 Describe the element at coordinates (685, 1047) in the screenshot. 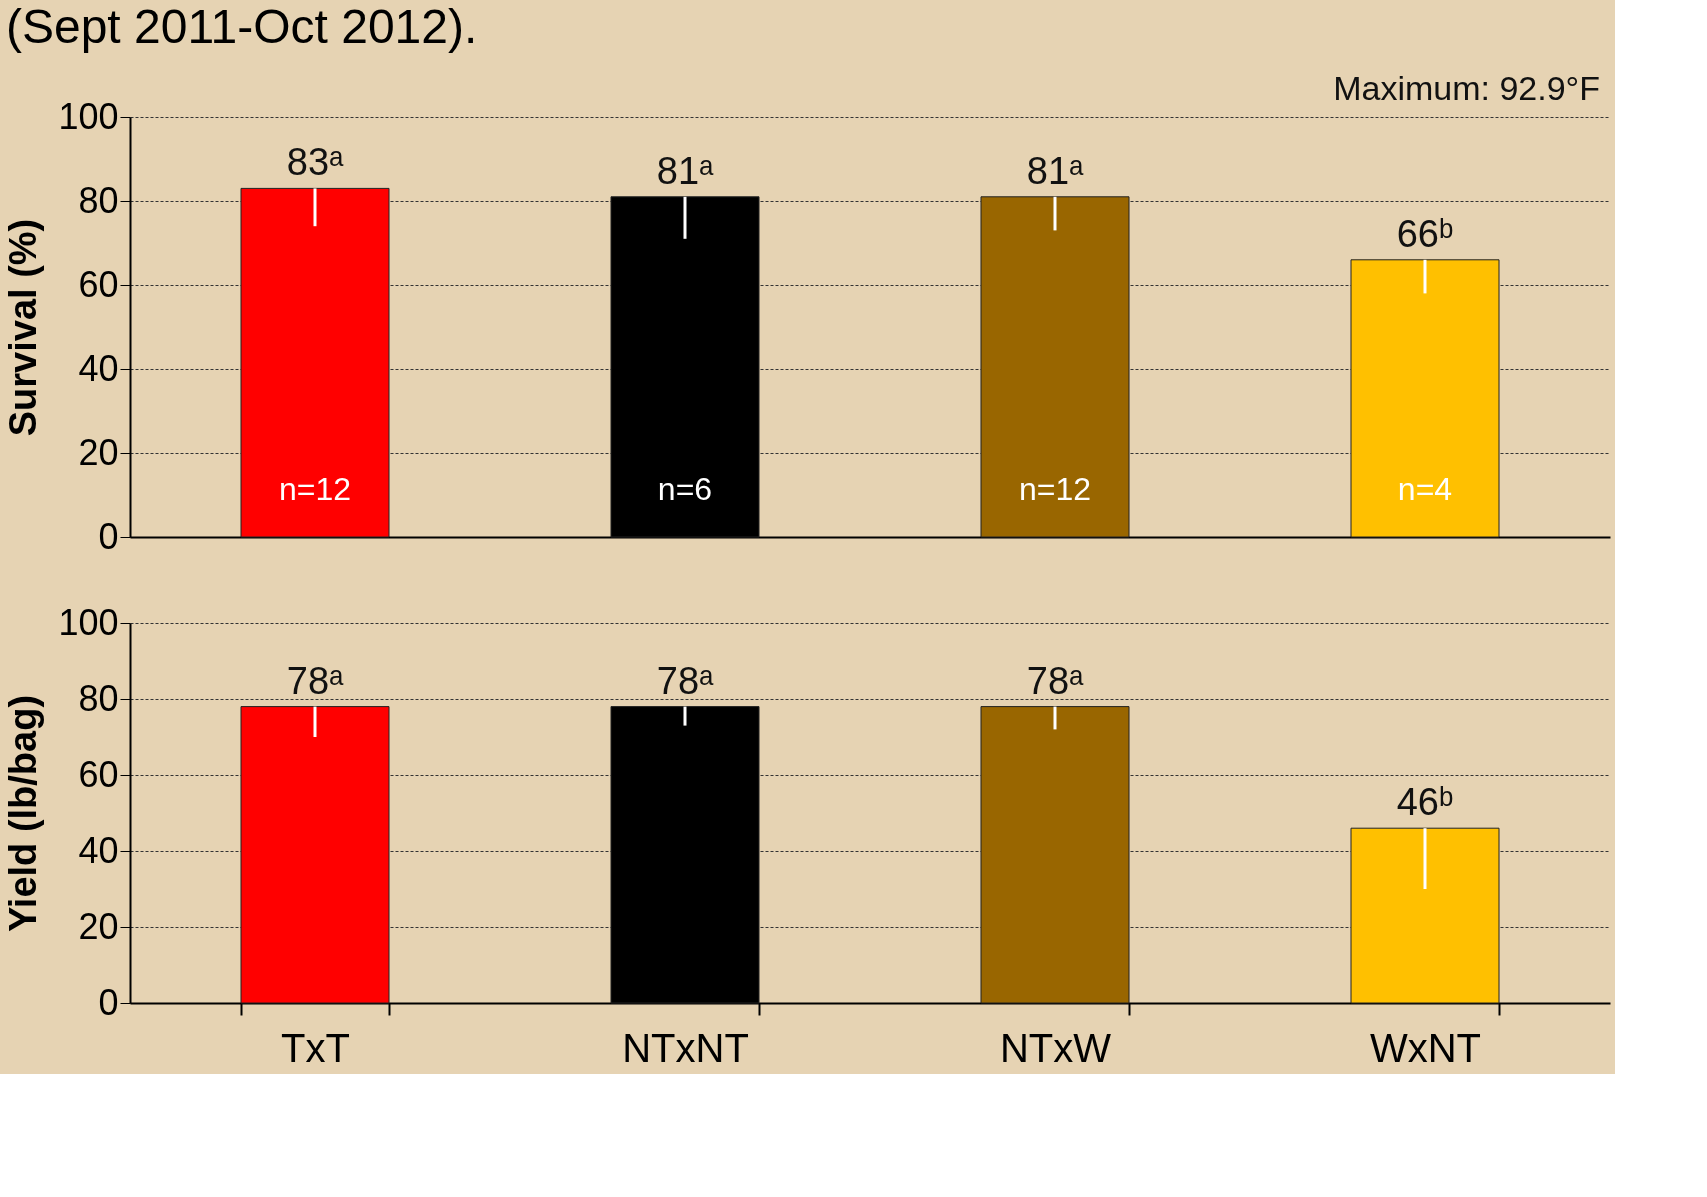

I see `x-tick-label: NTxNT` at that location.